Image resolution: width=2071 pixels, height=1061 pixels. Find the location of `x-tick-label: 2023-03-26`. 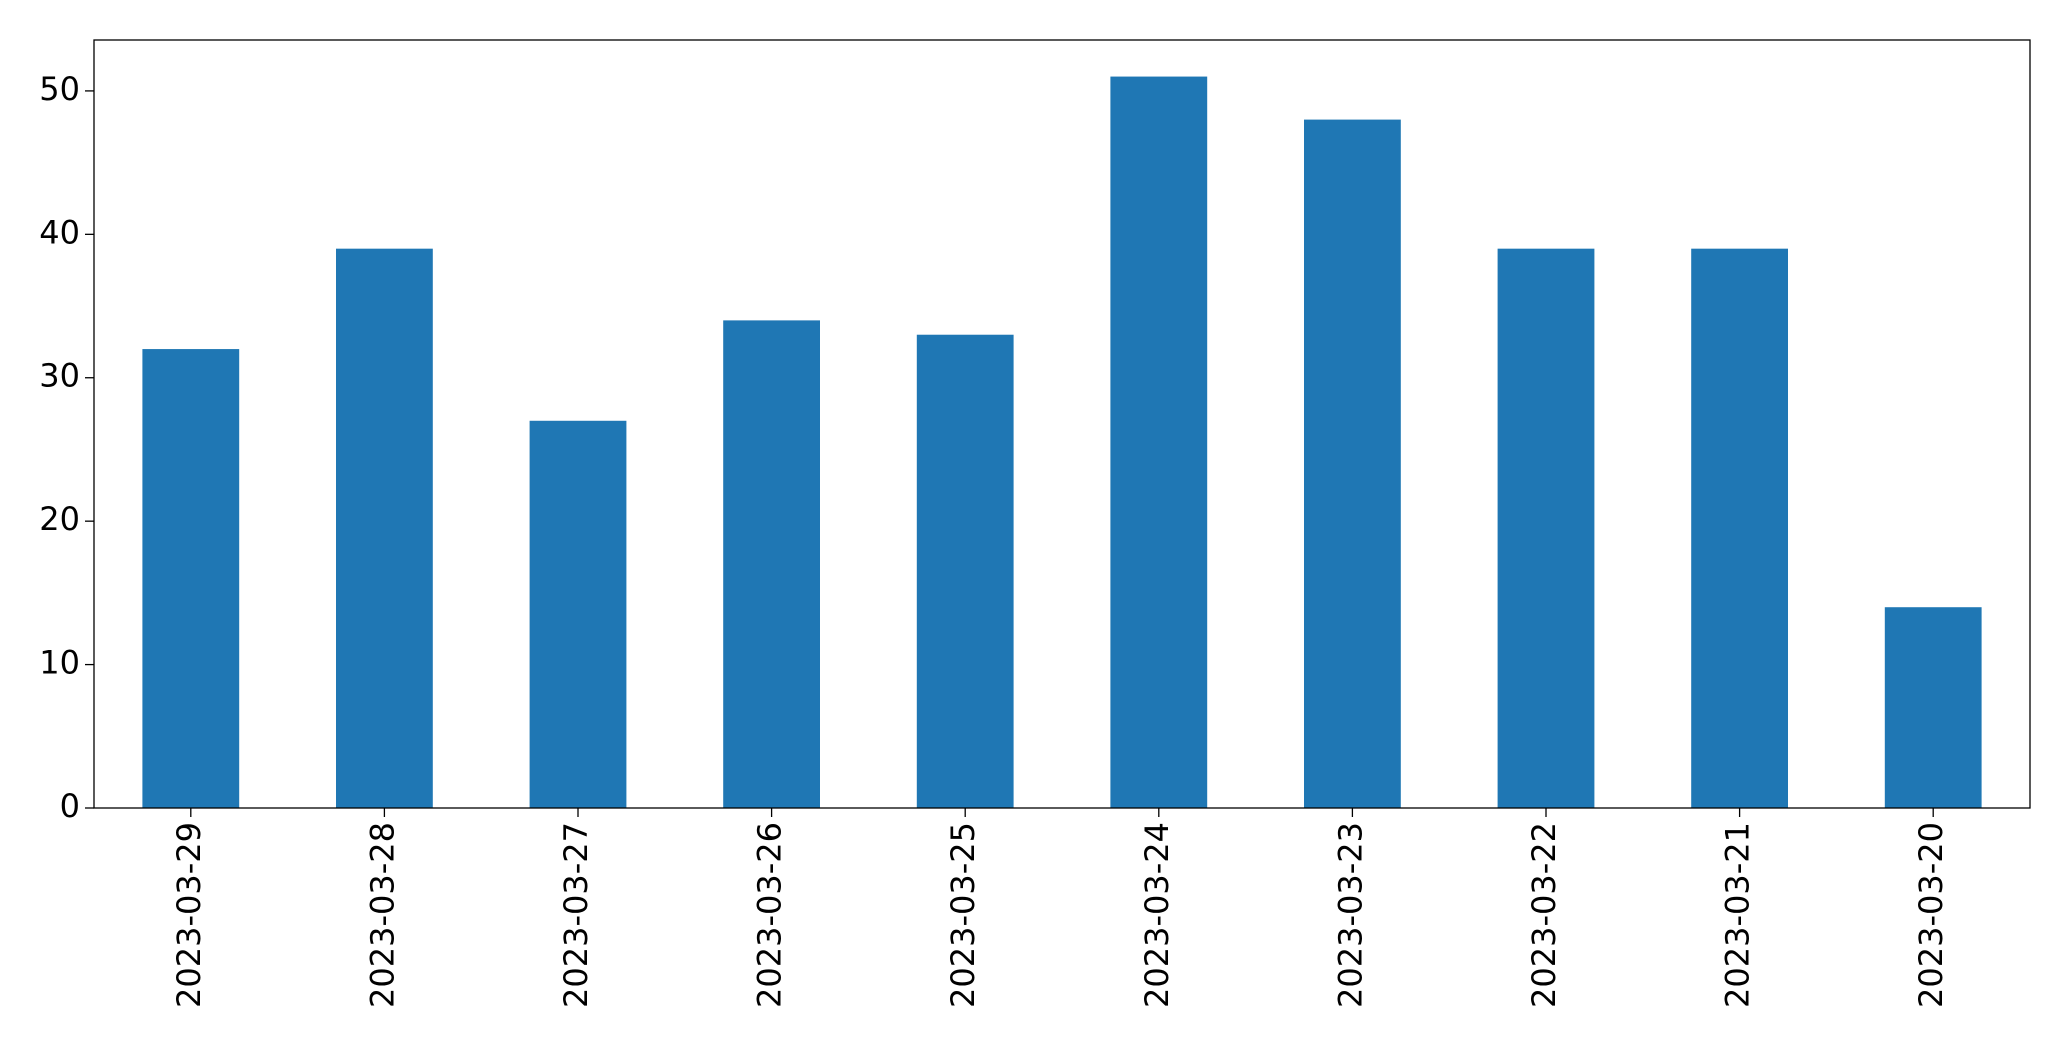

x-tick-label: 2023-03-26 is located at coordinates (770, 915).